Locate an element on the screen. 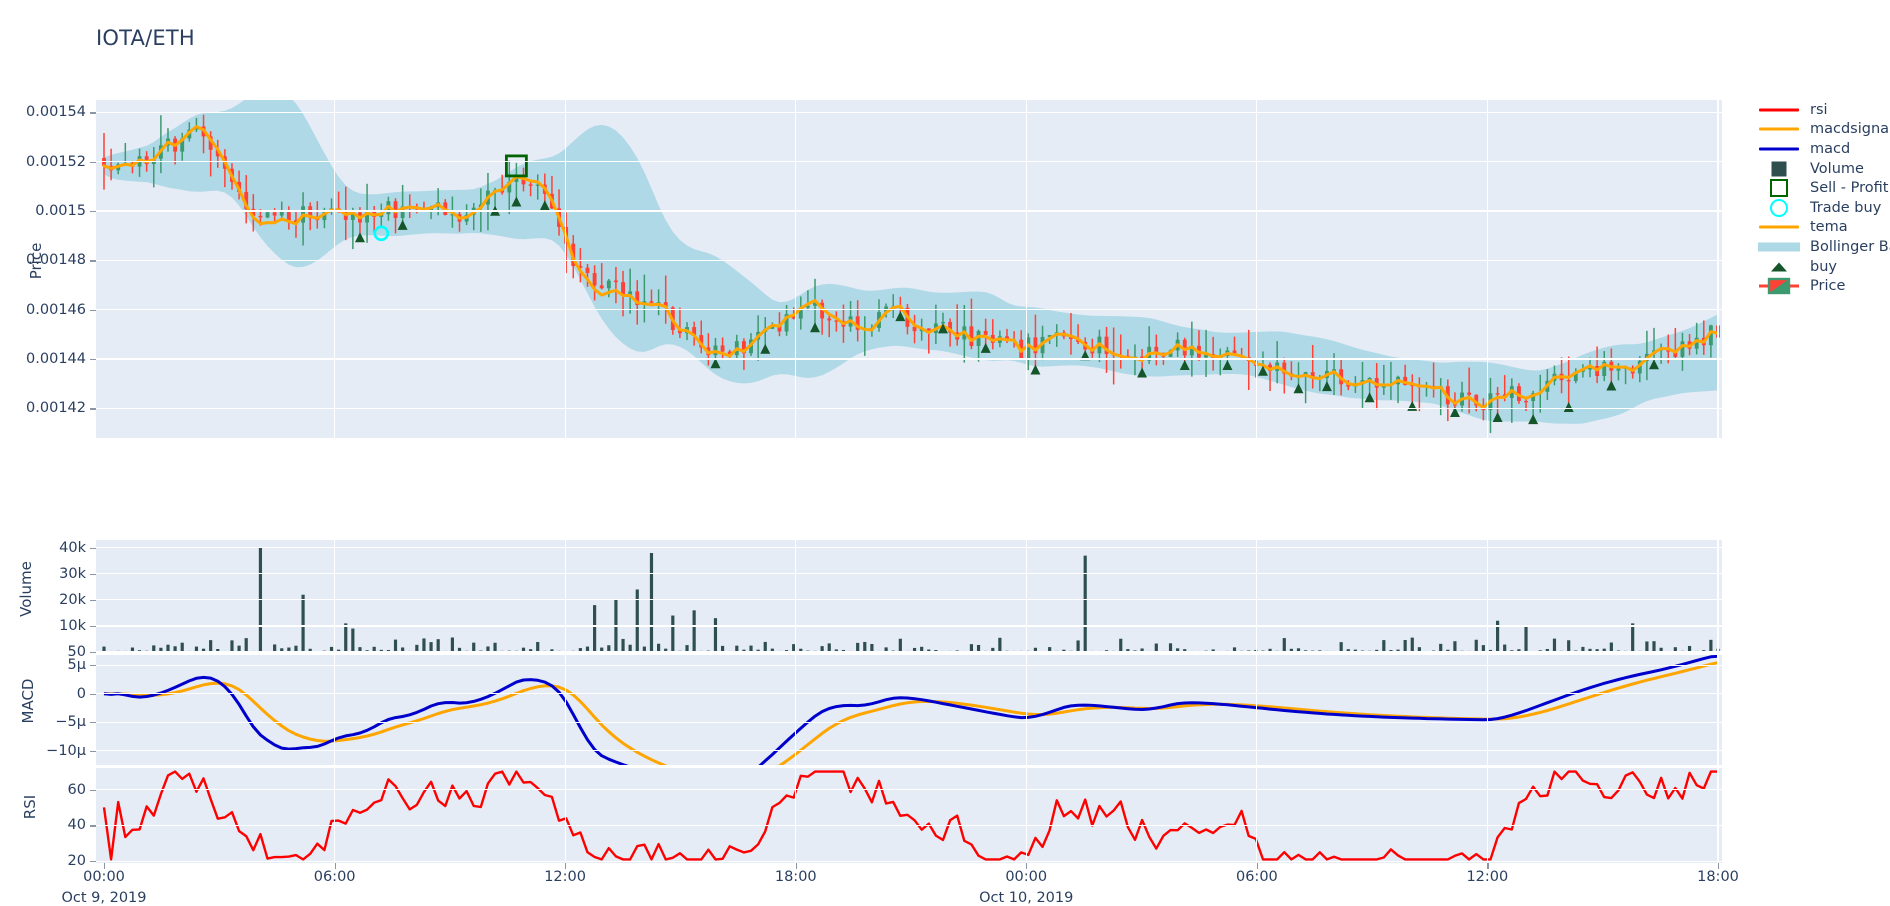 The width and height of the screenshot is (1890, 906). legend-item-label: Trade buy is located at coordinates (1846, 207).